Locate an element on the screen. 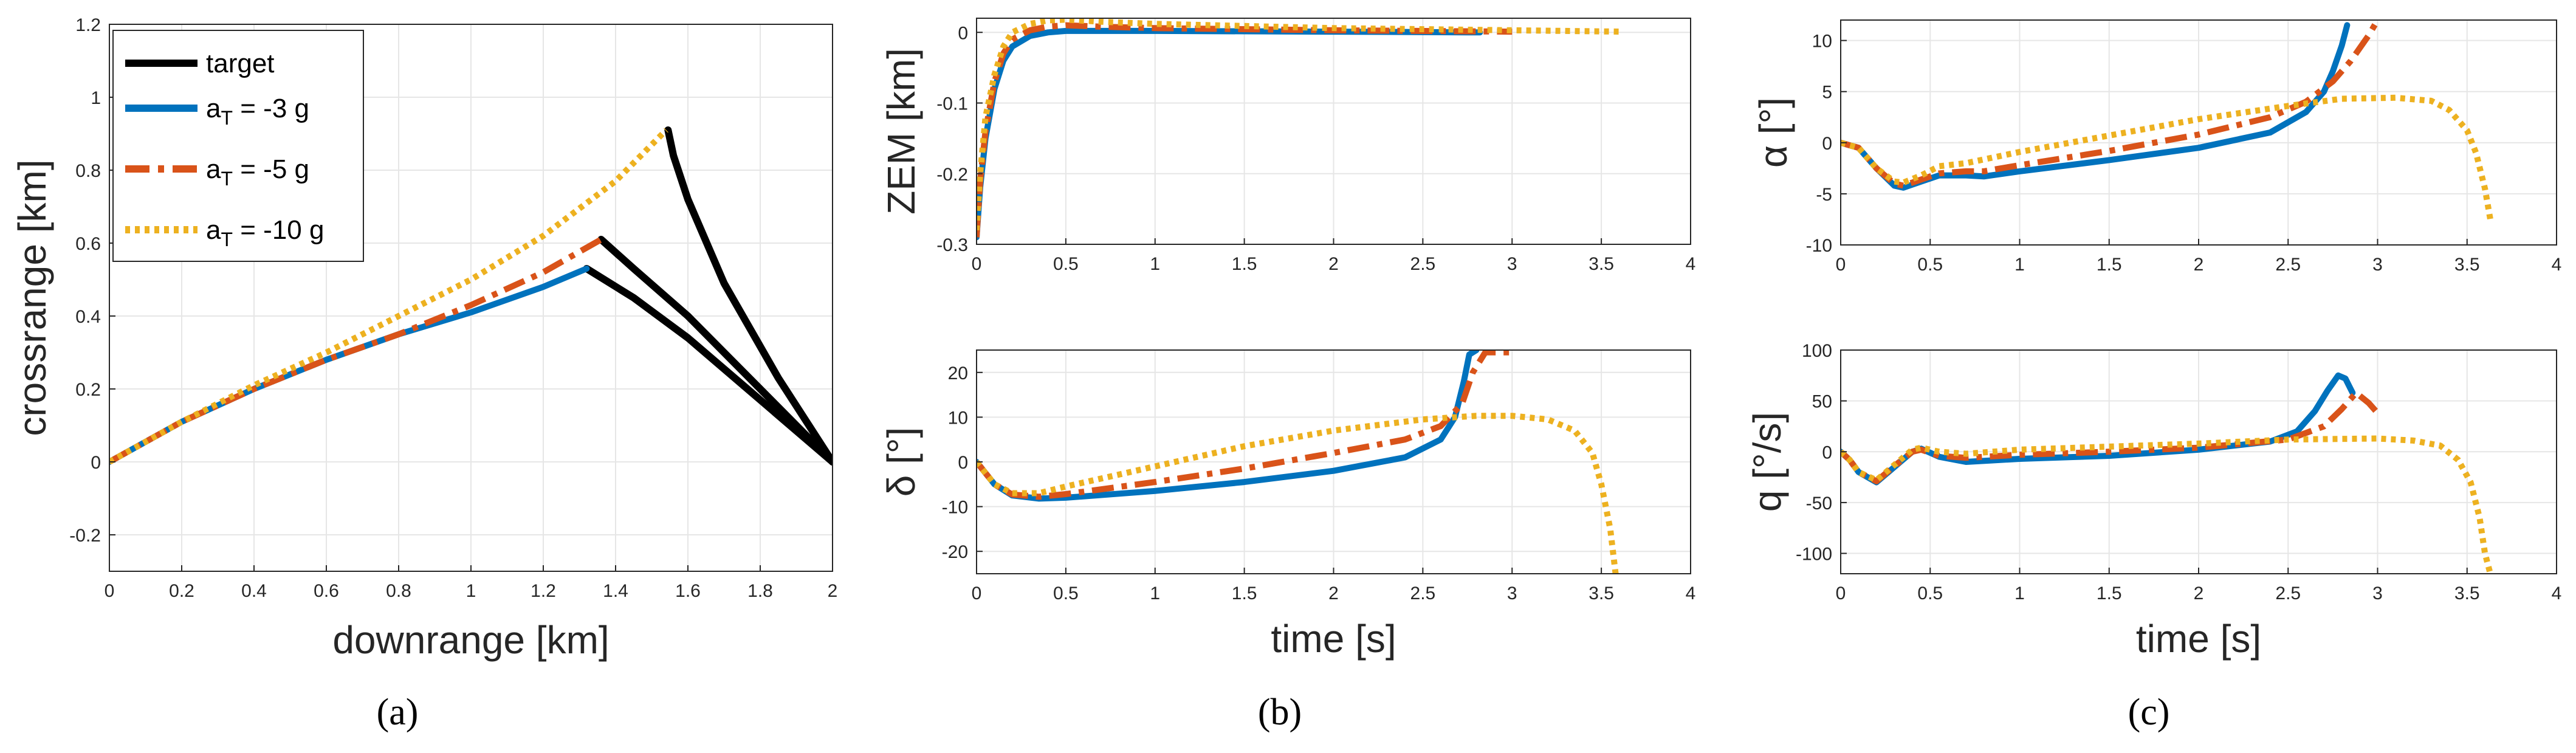  caption-a: (a) is located at coordinates (398, 712).